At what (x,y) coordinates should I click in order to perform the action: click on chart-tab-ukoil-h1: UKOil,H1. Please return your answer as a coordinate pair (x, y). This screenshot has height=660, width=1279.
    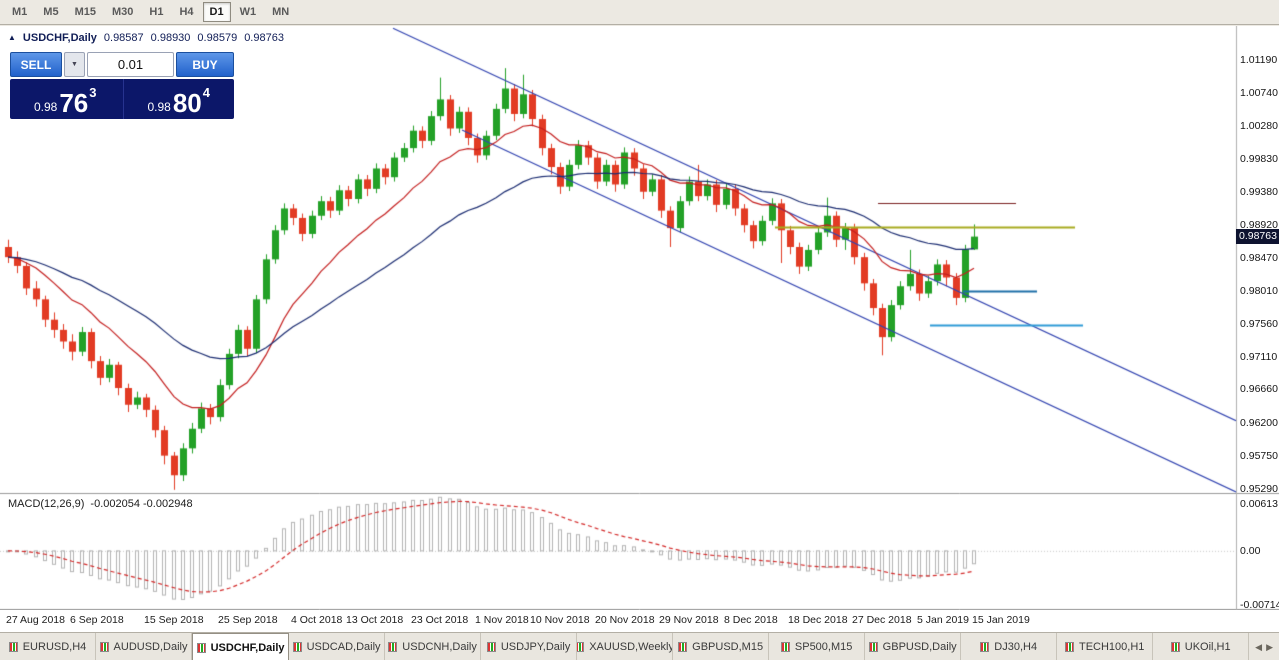
    Looking at the image, I should click on (1201, 646).